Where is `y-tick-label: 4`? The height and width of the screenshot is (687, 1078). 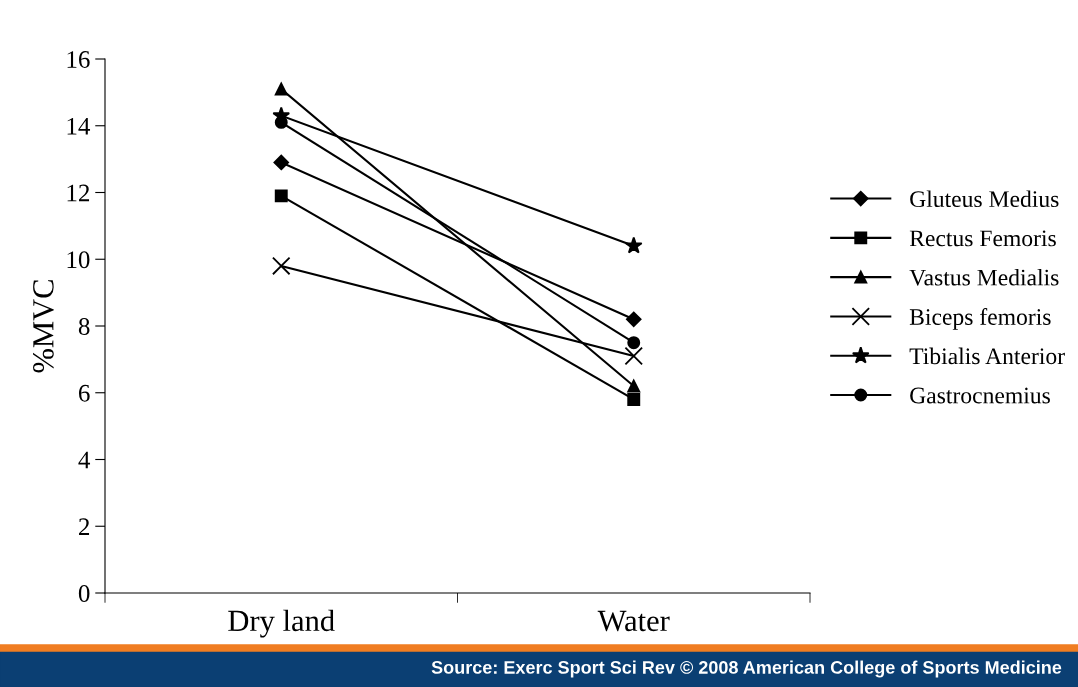
y-tick-label: 4 is located at coordinates (84, 460).